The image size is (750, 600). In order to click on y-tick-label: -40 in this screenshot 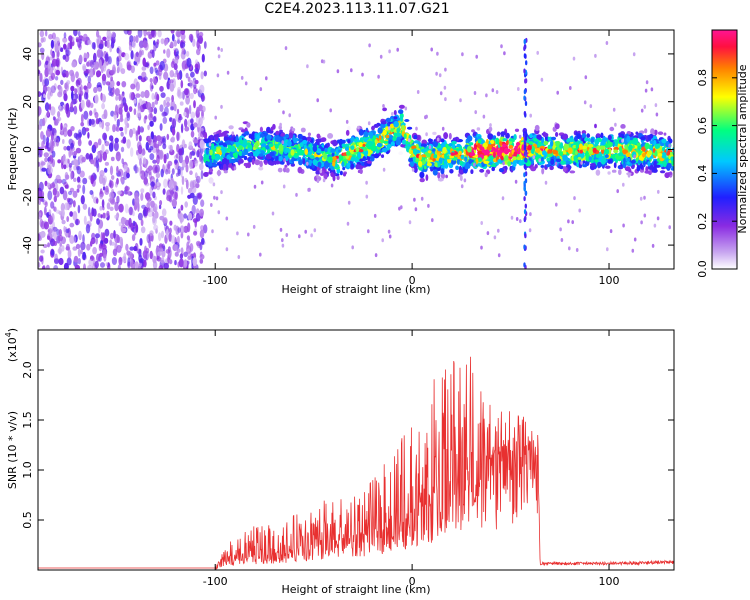, I will do `click(27, 245)`.